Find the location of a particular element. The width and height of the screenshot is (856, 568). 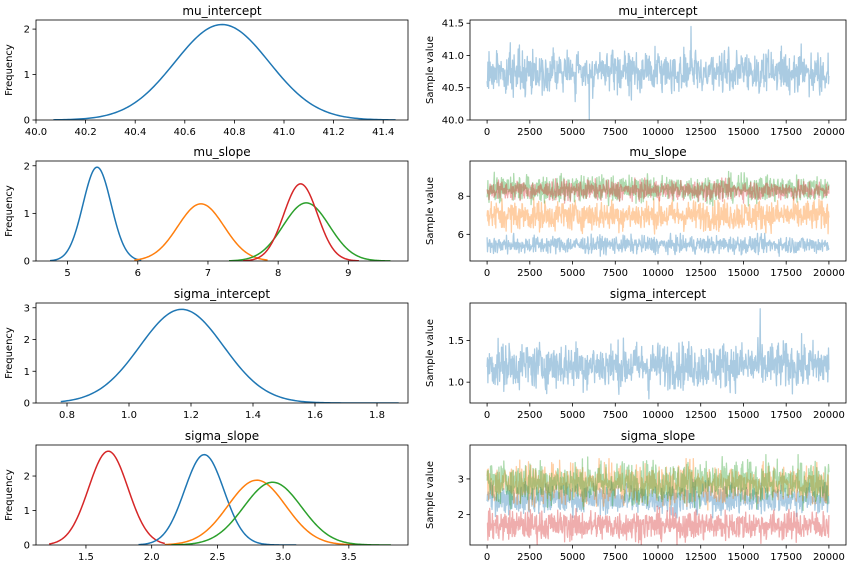

x-tick-label: 40.2 is located at coordinates (85, 132).